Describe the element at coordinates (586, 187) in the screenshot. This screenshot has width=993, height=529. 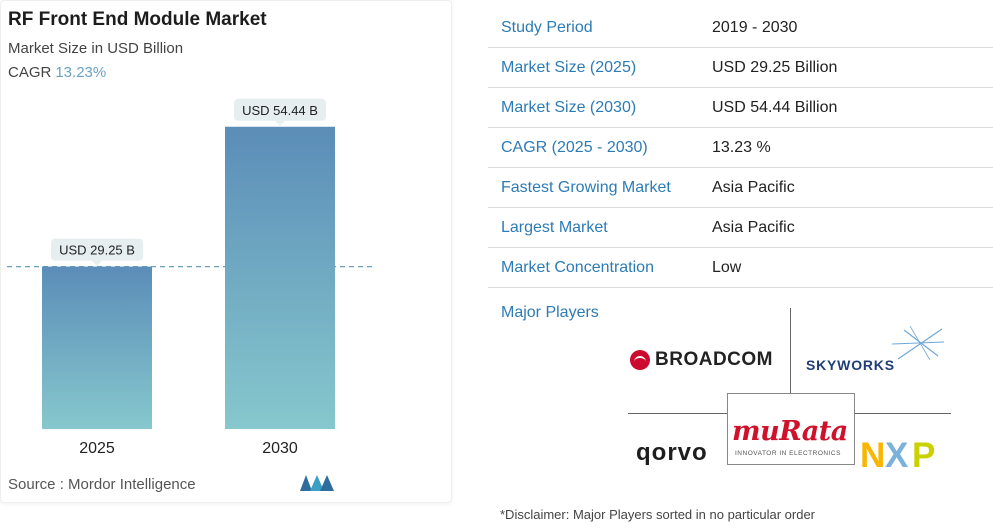
I see `stat-label: Fastest Growing Market` at that location.